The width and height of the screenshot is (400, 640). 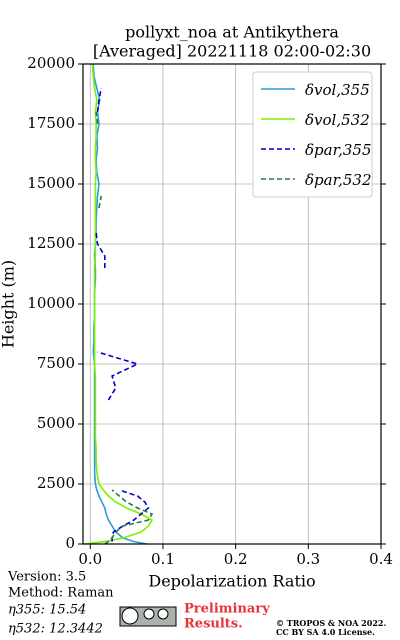 I want to click on legend-label: δvol,532, so click(x=337, y=120).